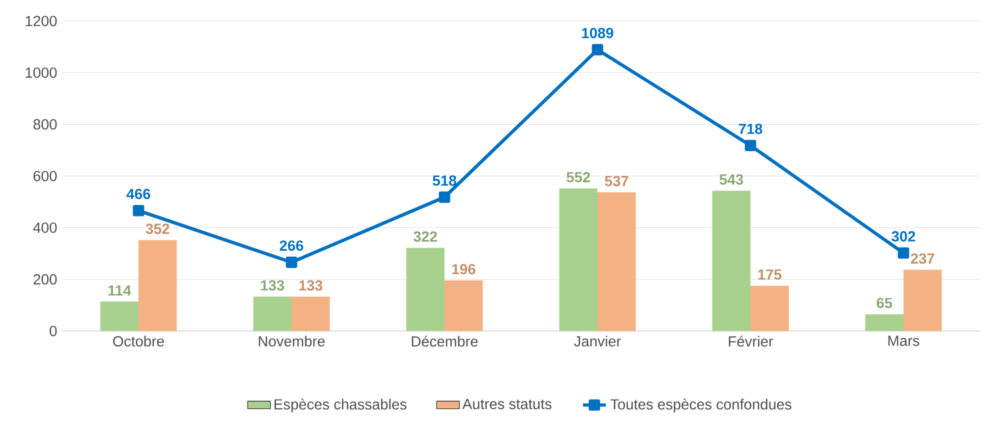  What do you see at coordinates (904, 341) in the screenshot?
I see `x-tick-label: Mars` at bounding box center [904, 341].